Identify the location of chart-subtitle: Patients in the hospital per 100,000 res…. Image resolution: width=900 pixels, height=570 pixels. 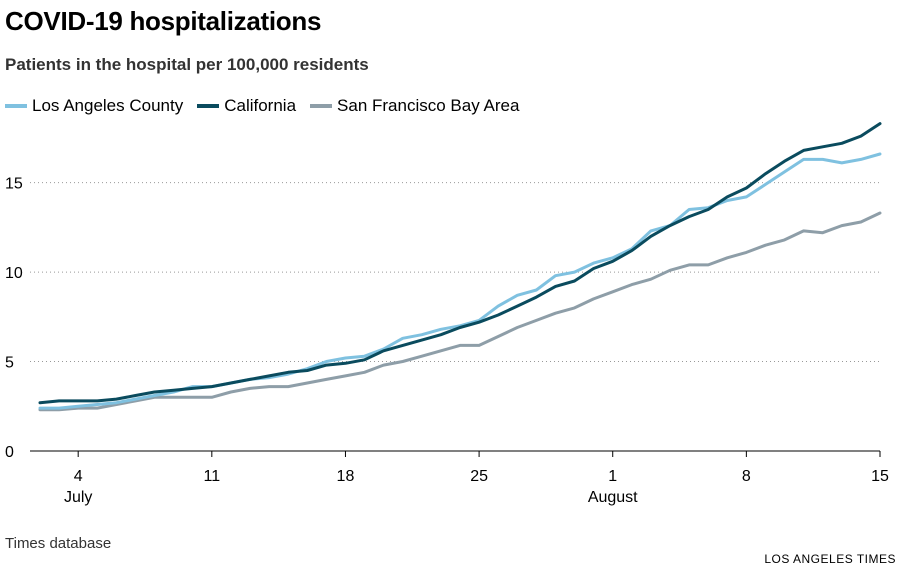
(187, 64).